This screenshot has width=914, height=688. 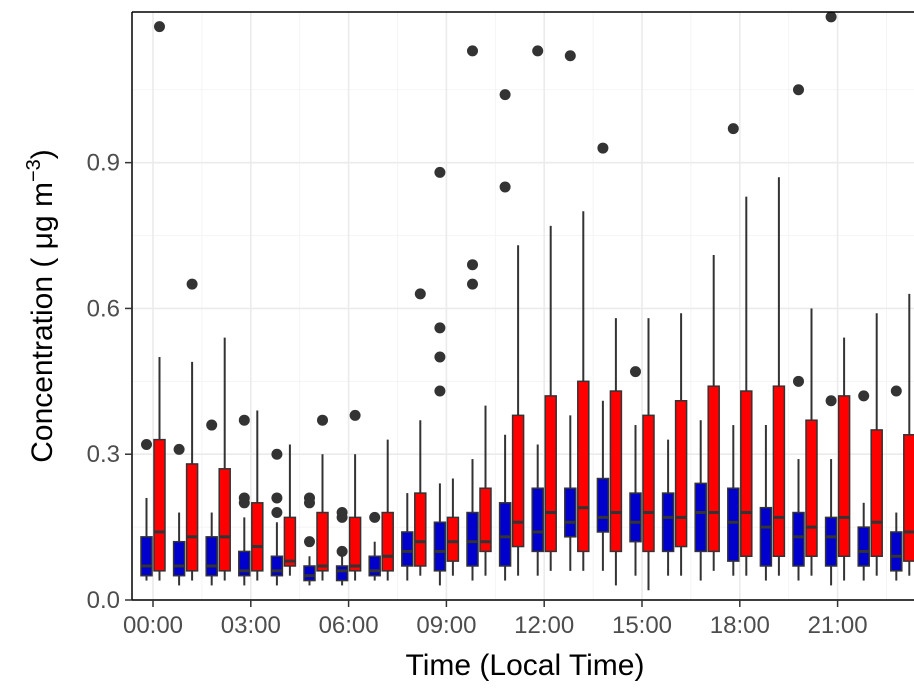 What do you see at coordinates (103, 308) in the screenshot?
I see `y-tick-label: 0.6` at bounding box center [103, 308].